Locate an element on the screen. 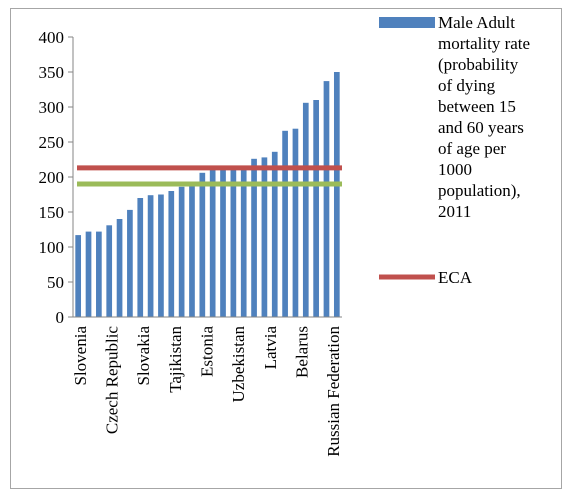 The image size is (574, 497). x-tick-label: Estonia is located at coordinates (207, 351).